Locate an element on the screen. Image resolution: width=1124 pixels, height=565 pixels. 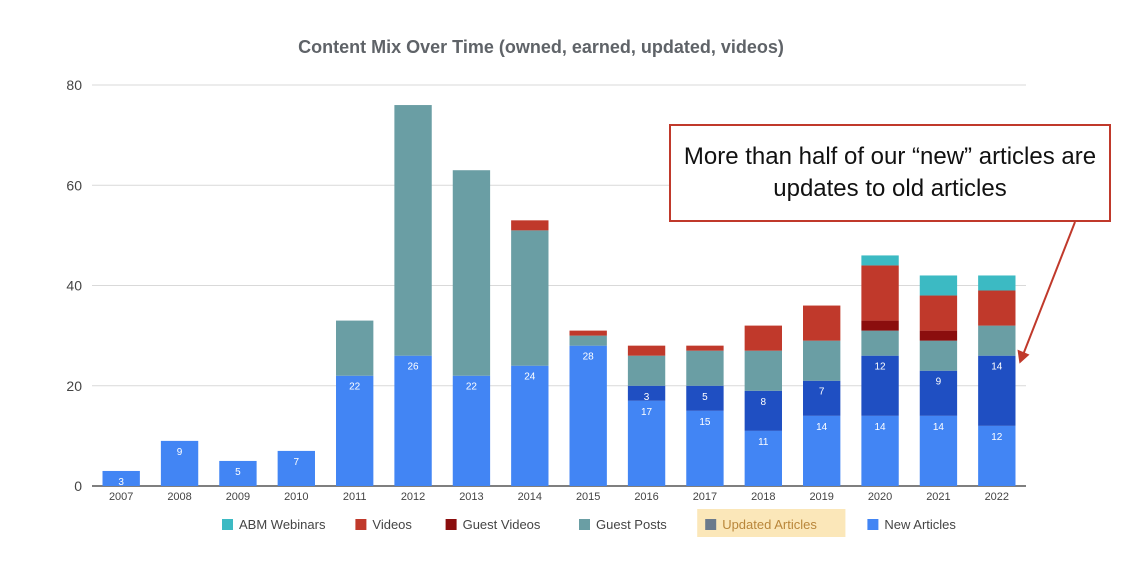
x-tick-label: 2011 is located at coordinates (355, 497).